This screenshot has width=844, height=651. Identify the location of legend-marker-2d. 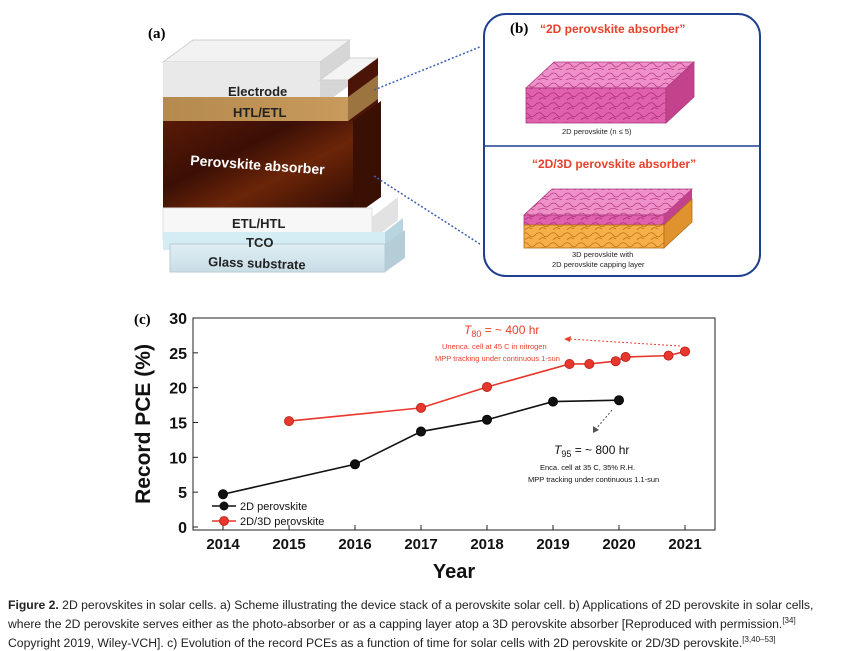
(224, 506).